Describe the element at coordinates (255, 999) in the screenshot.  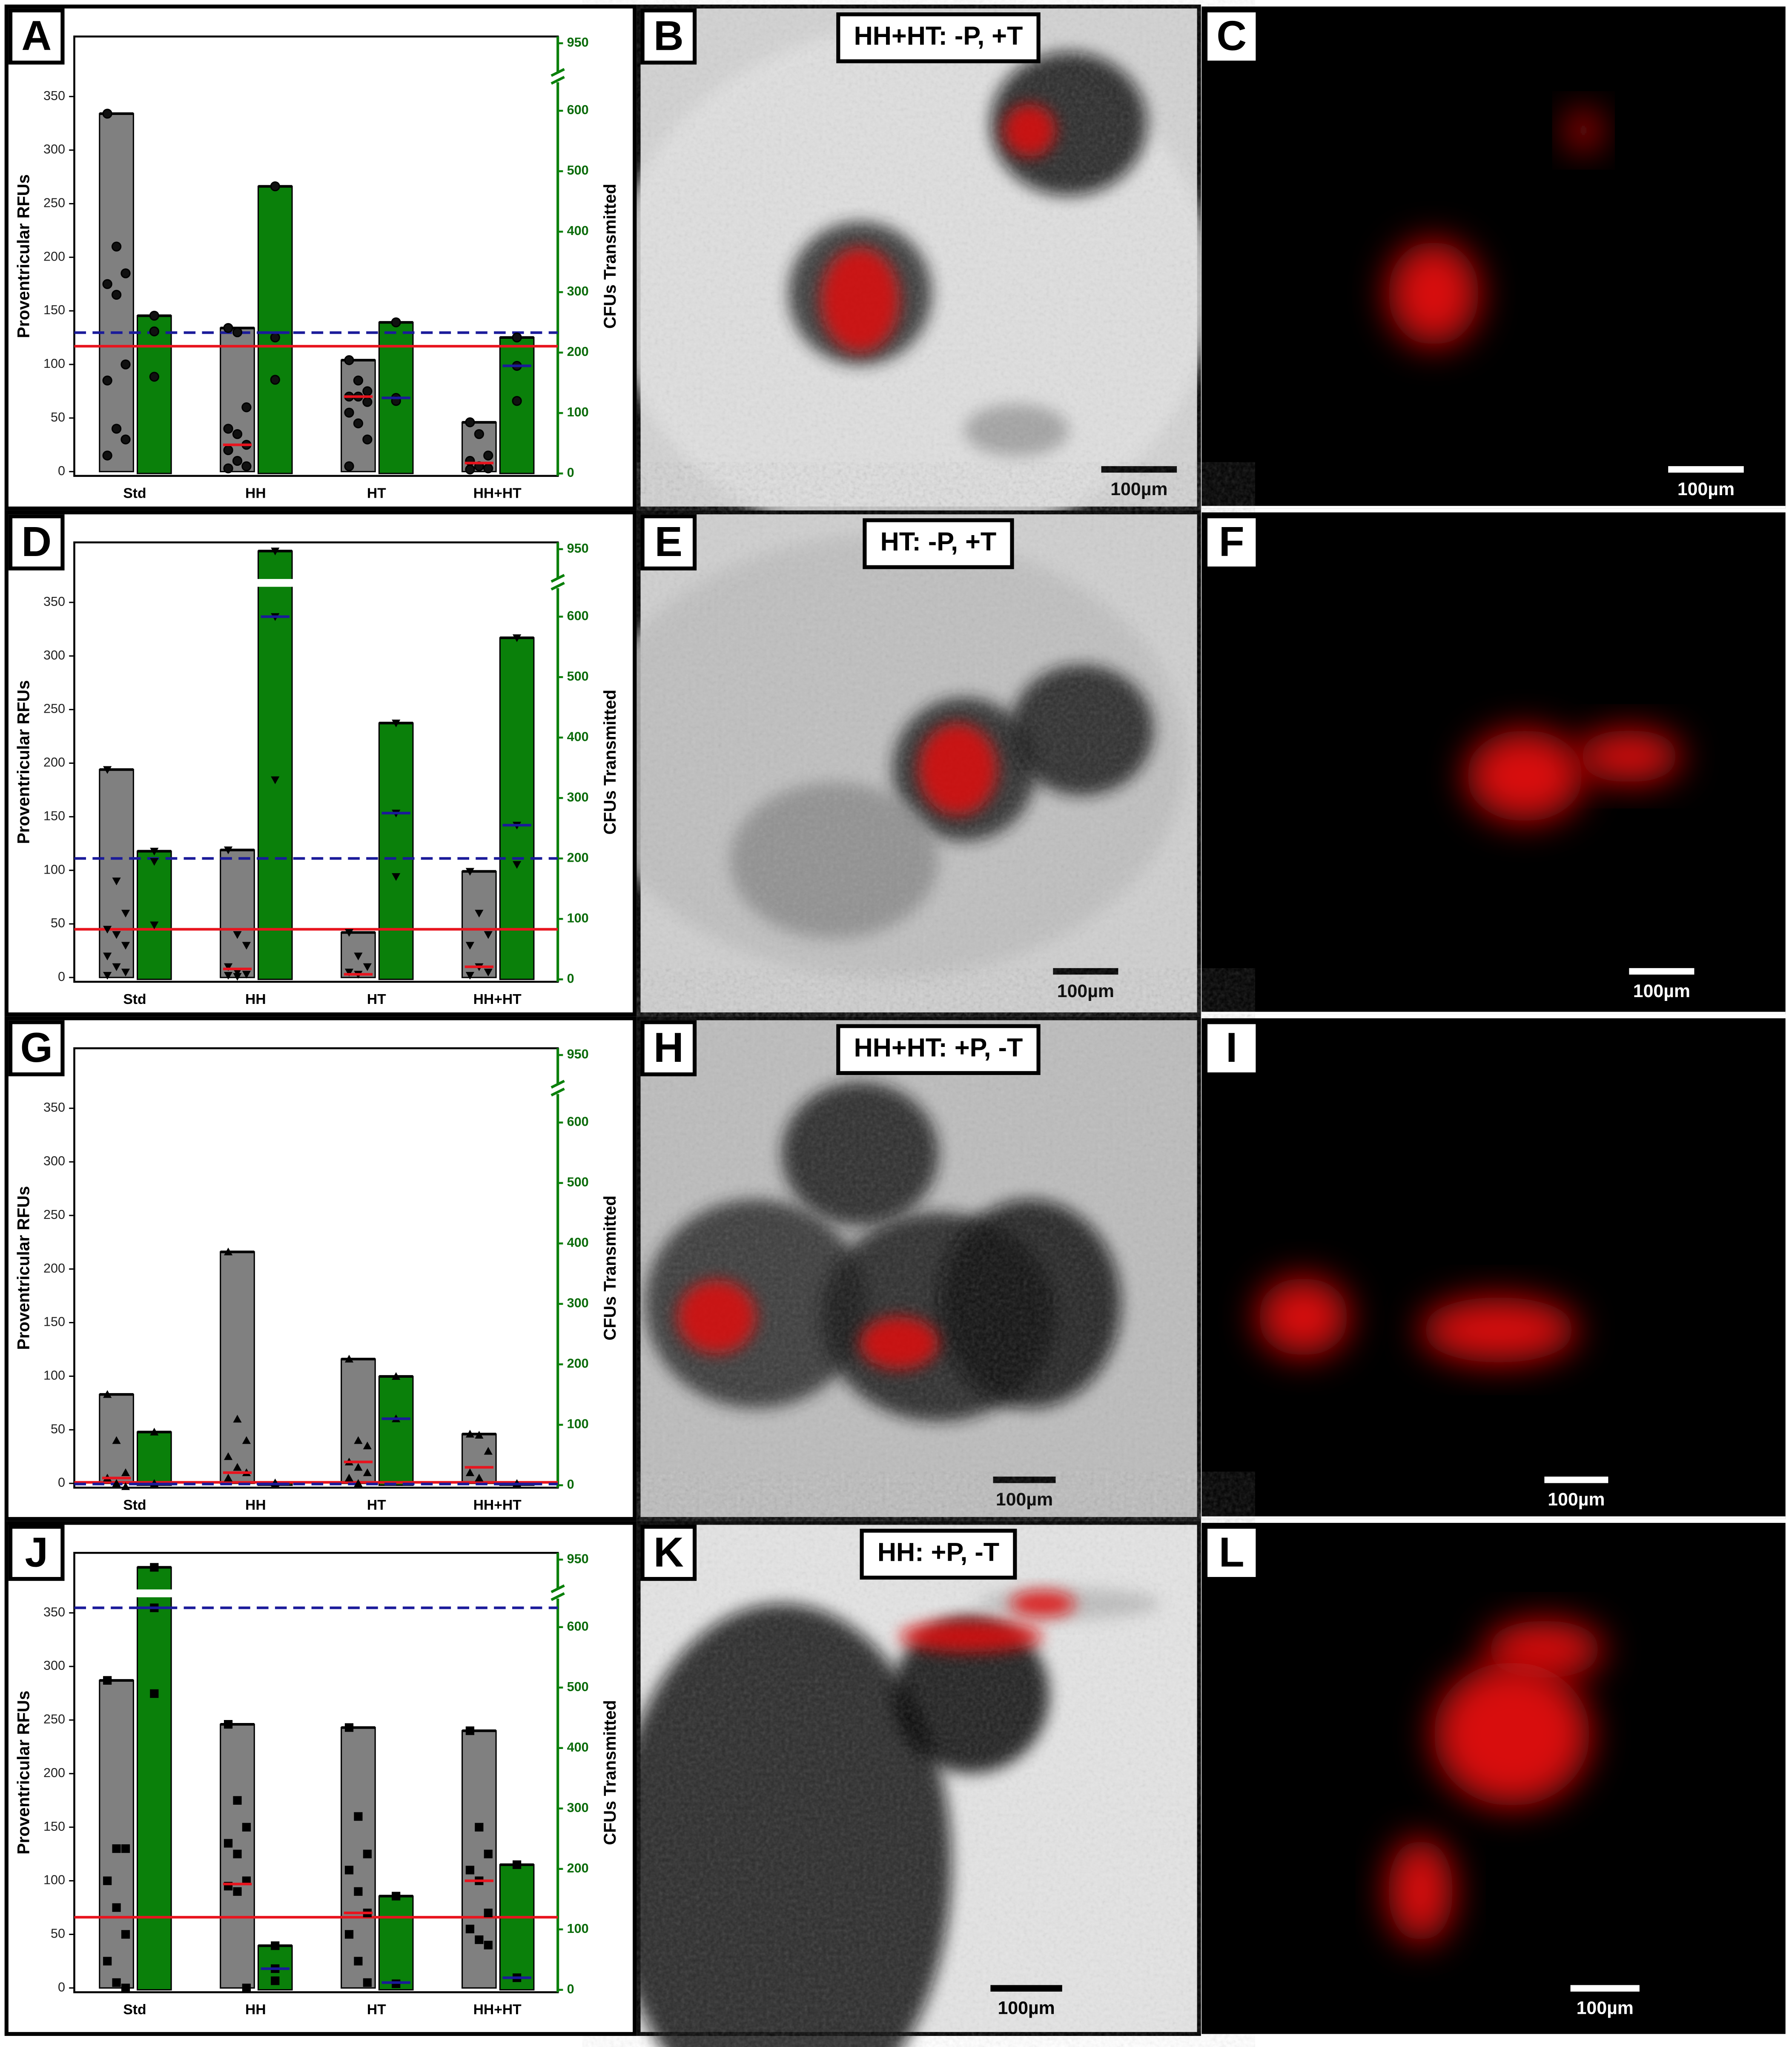
I see `x-tick-label: HH` at that location.